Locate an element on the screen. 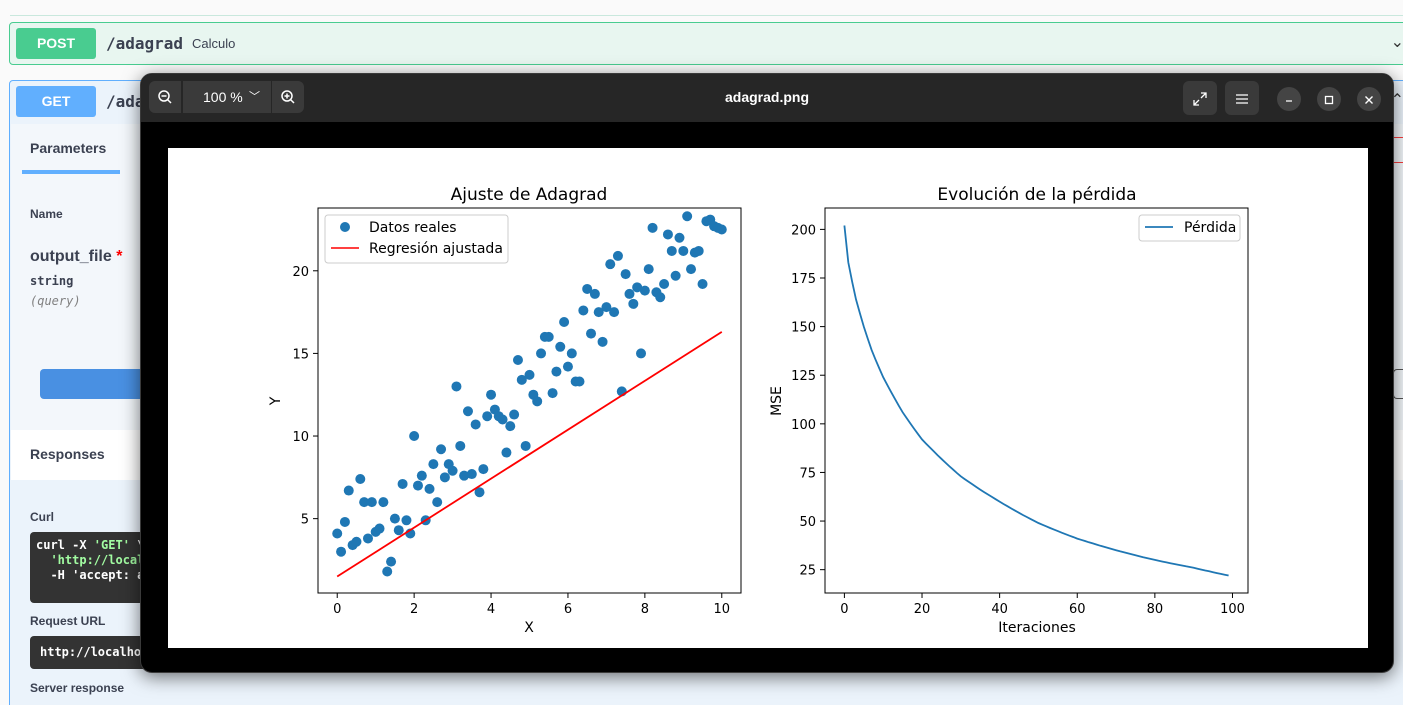 This screenshot has width=1403, height=705. chart-title: Ajuste de Adagrad is located at coordinates (529, 195).